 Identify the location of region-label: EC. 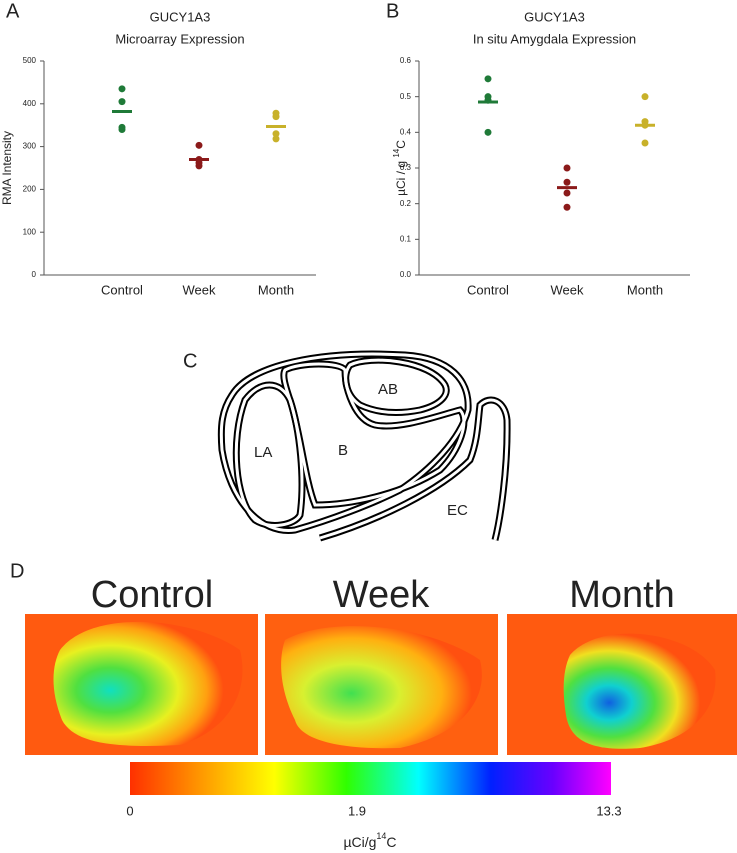
(457, 510).